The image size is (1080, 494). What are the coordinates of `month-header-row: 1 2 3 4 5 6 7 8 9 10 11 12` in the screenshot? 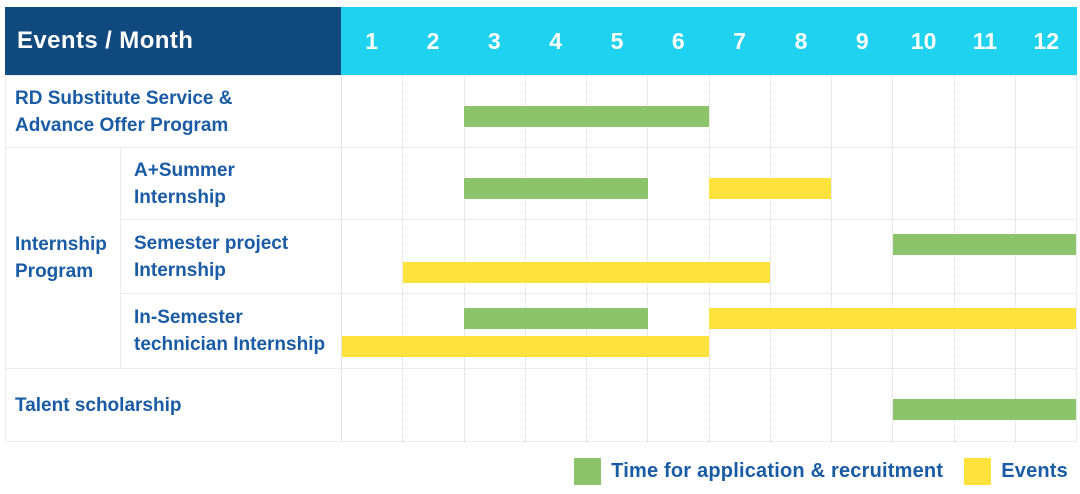 It's located at (709, 41).